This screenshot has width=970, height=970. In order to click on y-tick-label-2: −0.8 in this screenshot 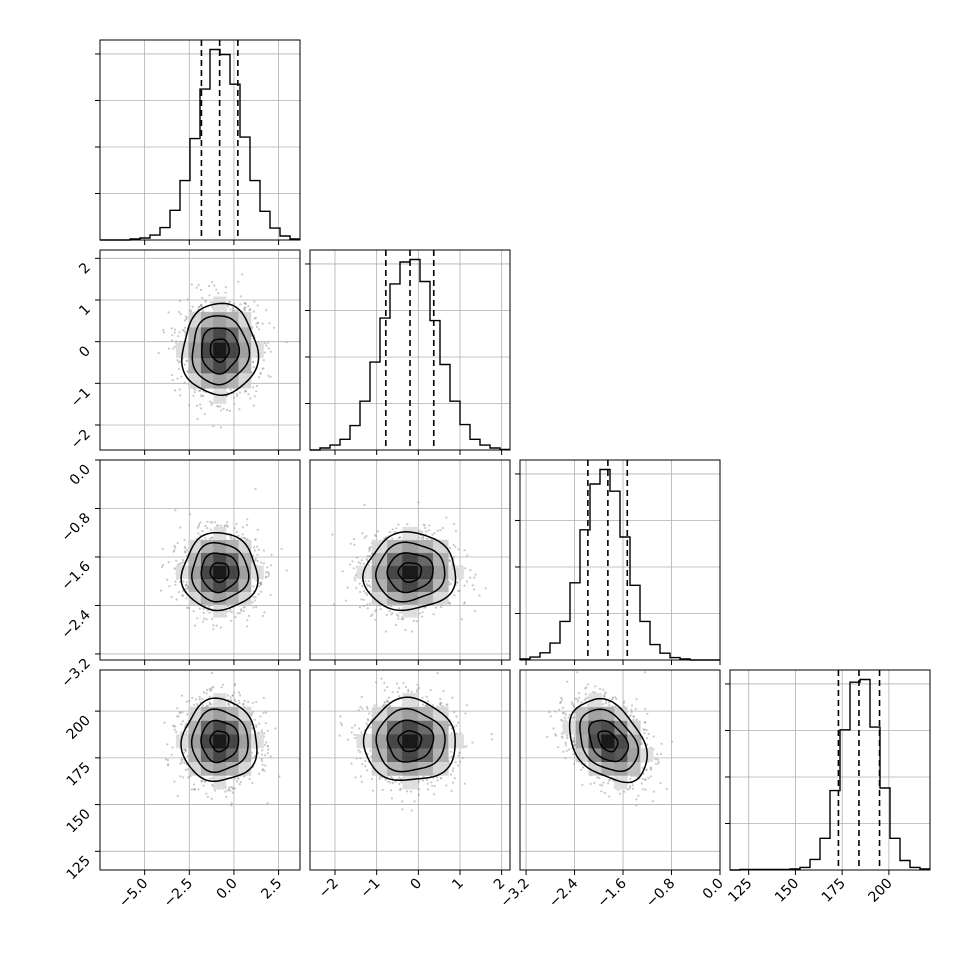, I will do `click(75, 527)`.